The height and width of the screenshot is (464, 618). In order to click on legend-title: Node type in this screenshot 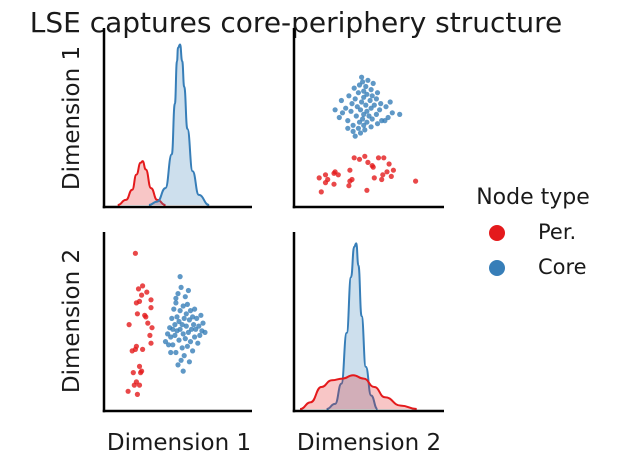, I will do `click(533, 197)`.